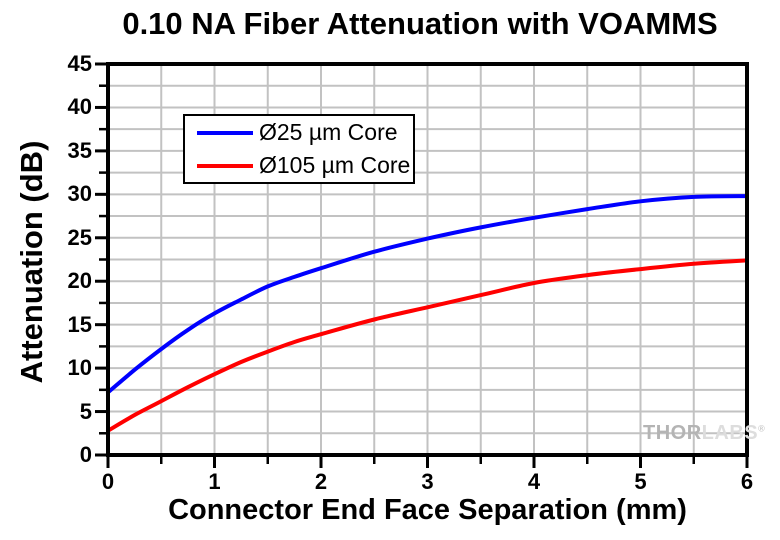  What do you see at coordinates (672, 433) in the screenshot?
I see `watermark-thor: THOR` at bounding box center [672, 433].